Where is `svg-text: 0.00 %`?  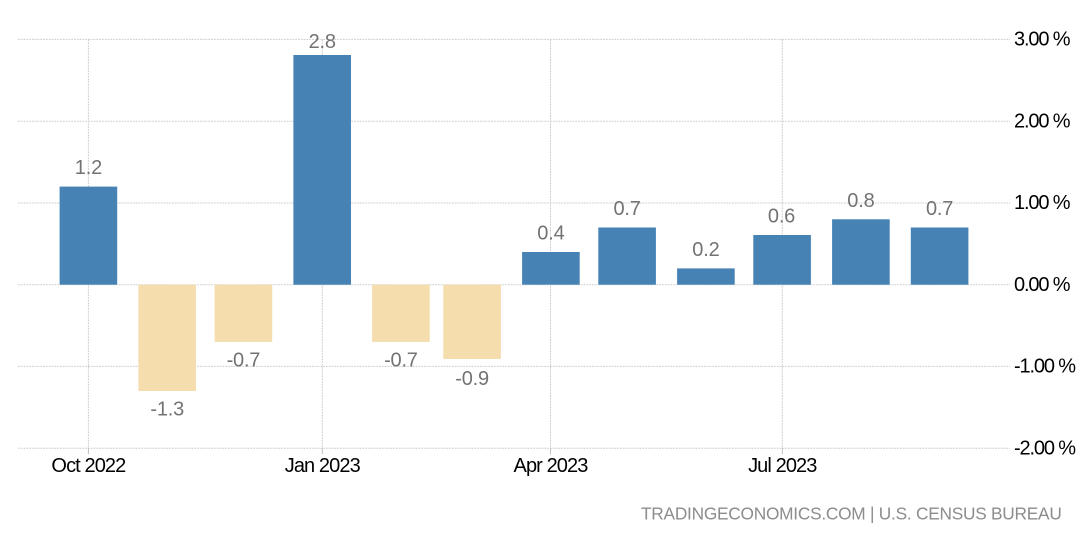
svg-text: 0.00 % is located at coordinates (1042, 285).